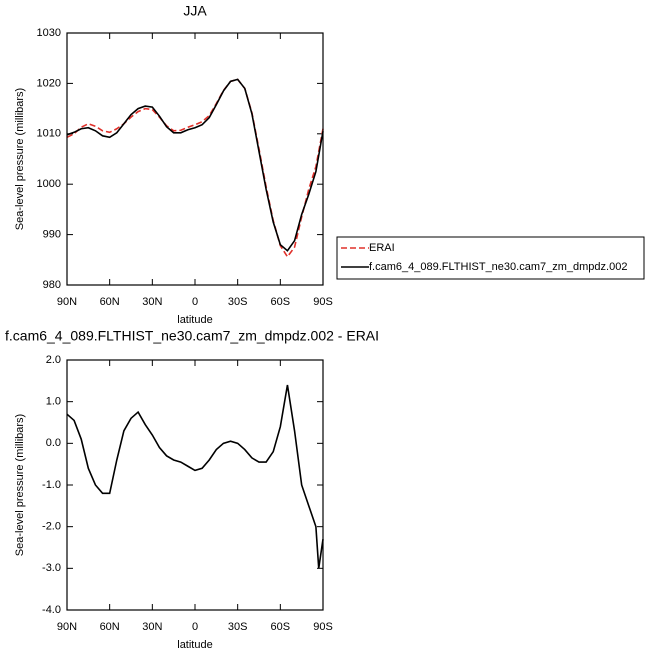  What do you see at coordinates (195, 11) in the screenshot?
I see `chart-title: JJA` at bounding box center [195, 11].